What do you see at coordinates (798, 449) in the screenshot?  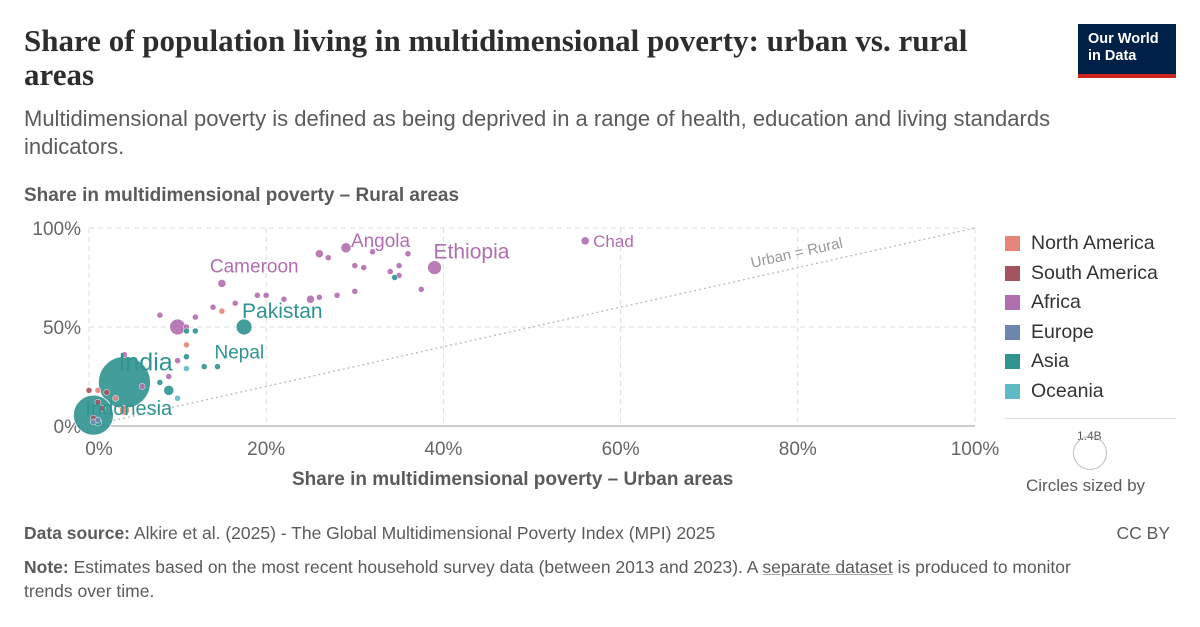 I see `x-tick-label: 80%` at bounding box center [798, 449].